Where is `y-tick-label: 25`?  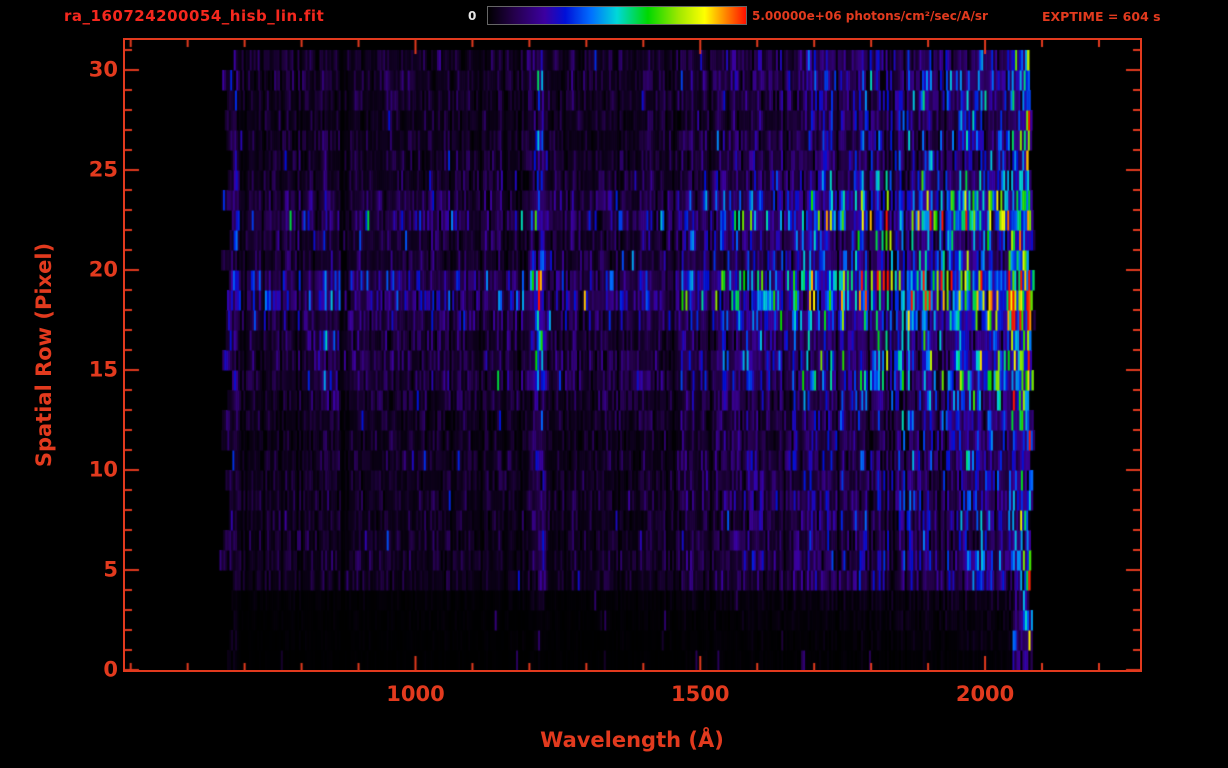
y-tick-label: 25 is located at coordinates (103, 169).